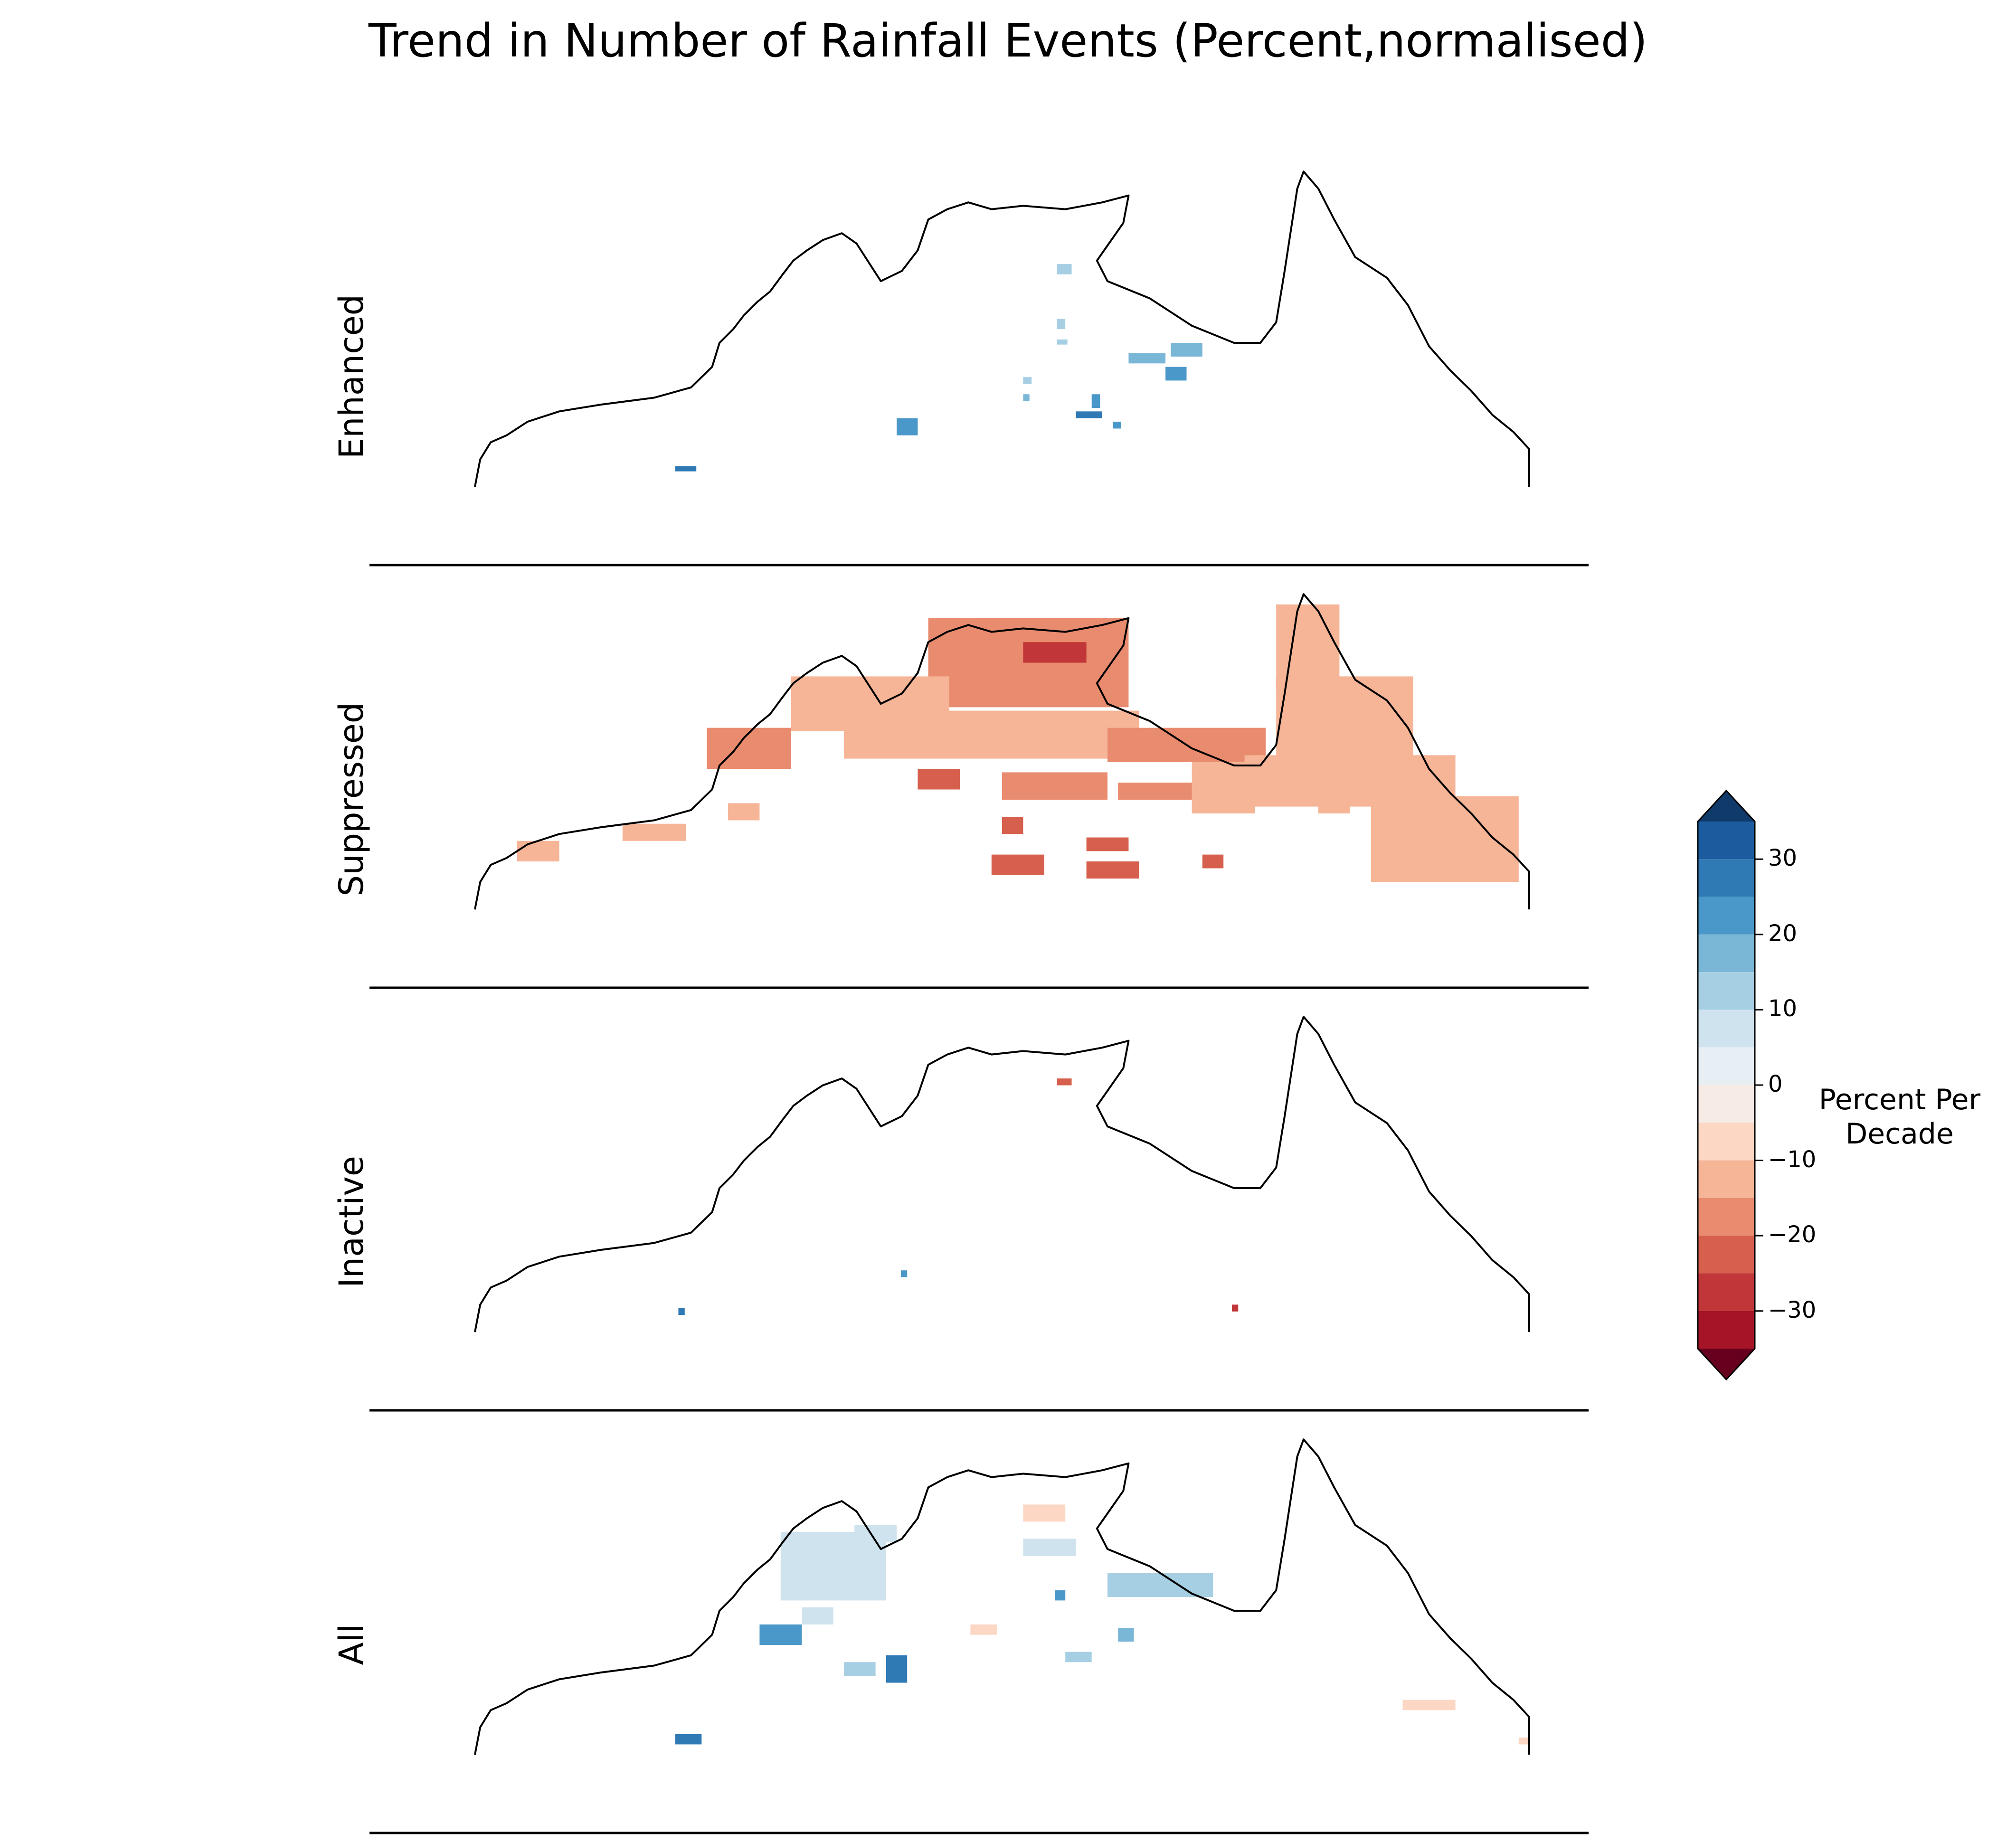 The width and height of the screenshot is (2016, 1842). Describe the element at coordinates (351, 799) in the screenshot. I see `row-label: Suppressed` at that location.